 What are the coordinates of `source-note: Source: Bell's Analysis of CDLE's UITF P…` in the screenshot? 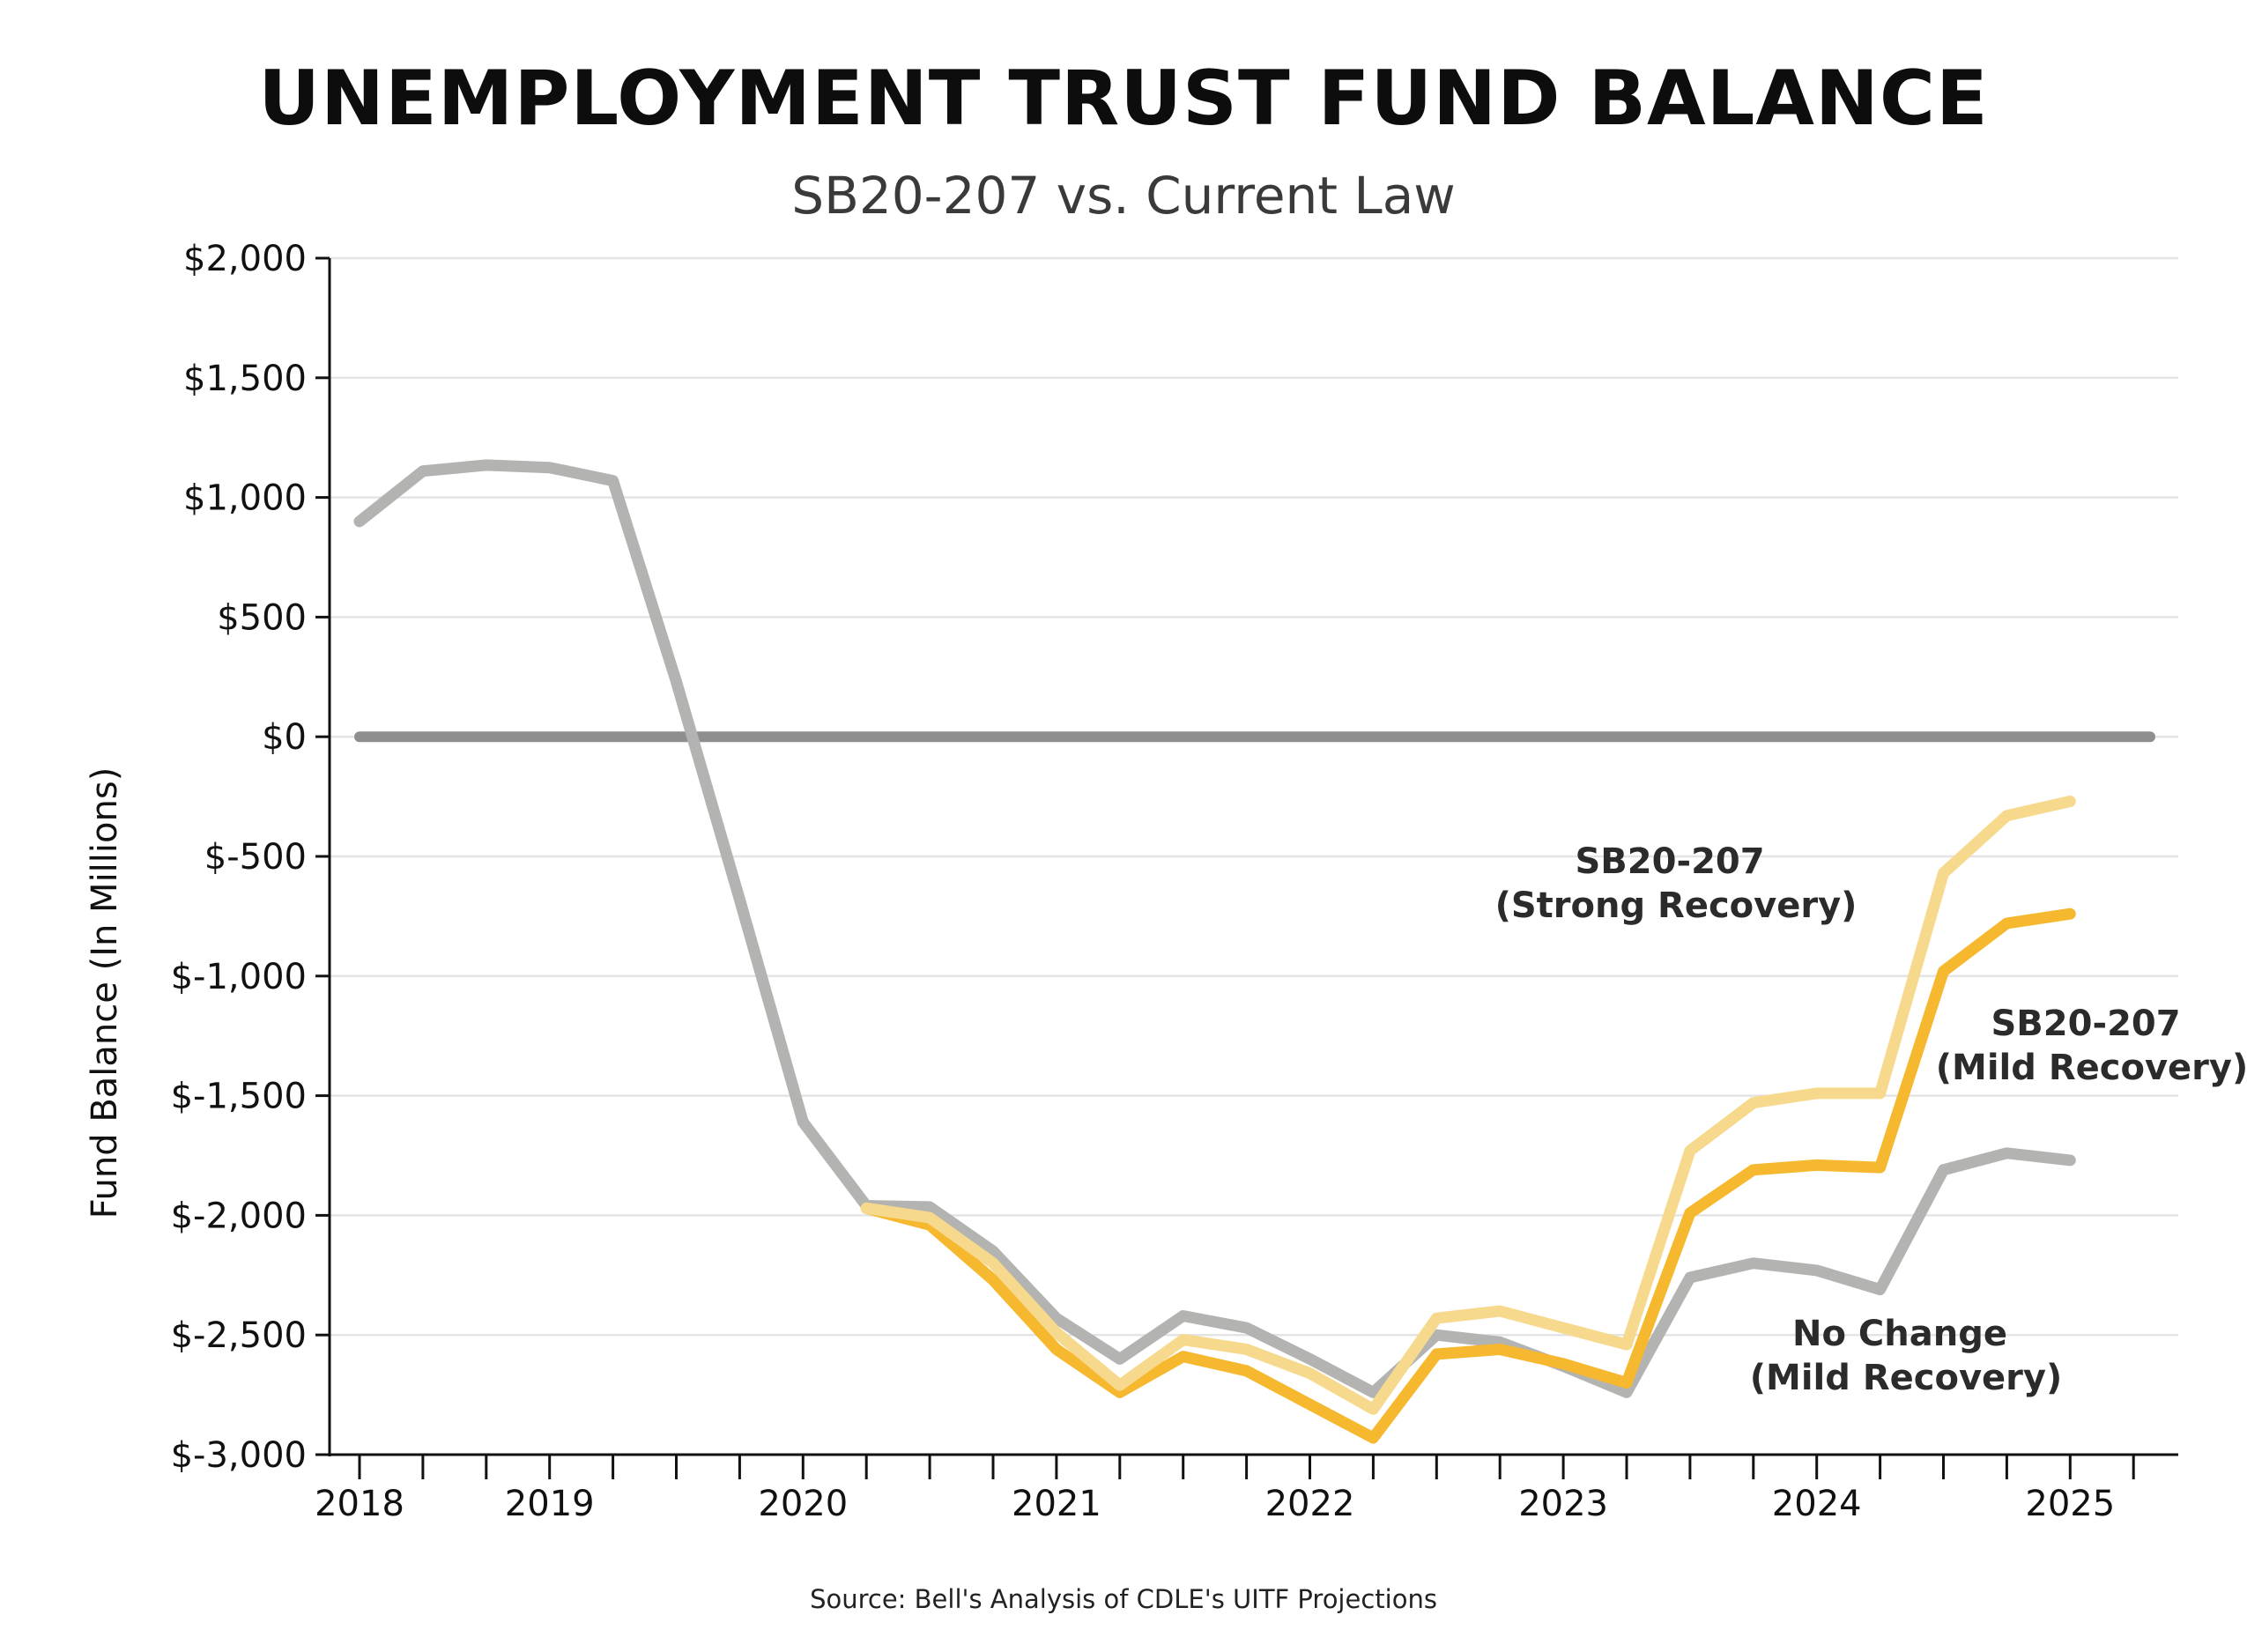 It's located at (1123, 1599).